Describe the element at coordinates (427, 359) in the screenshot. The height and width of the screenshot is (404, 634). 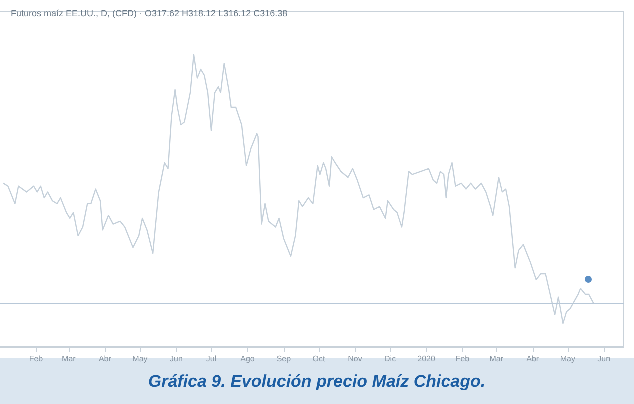
I see `x-tick-label: 2020` at that location.